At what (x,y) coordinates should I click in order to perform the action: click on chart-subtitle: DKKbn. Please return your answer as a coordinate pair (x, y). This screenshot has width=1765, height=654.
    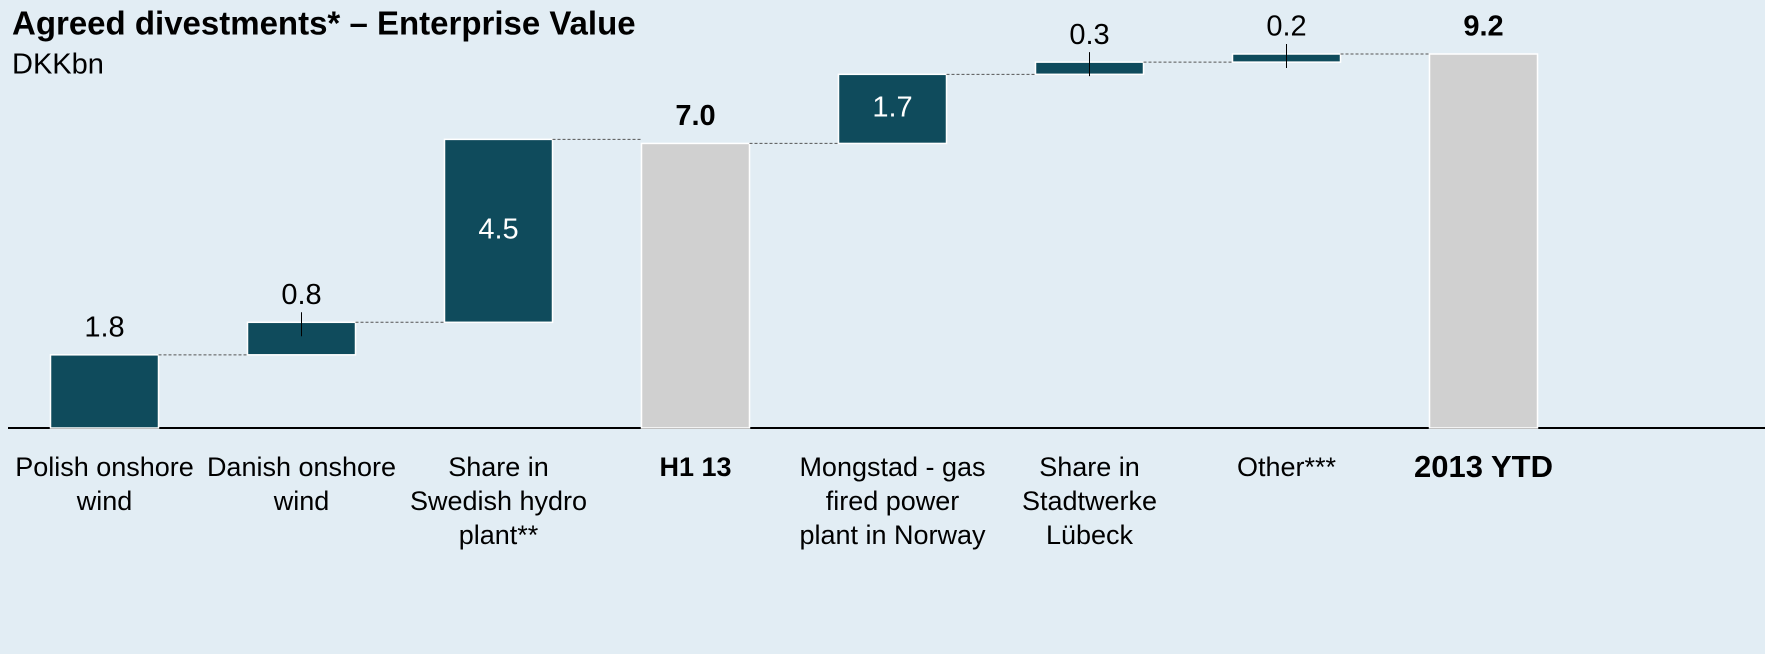
    Looking at the image, I should click on (58, 65).